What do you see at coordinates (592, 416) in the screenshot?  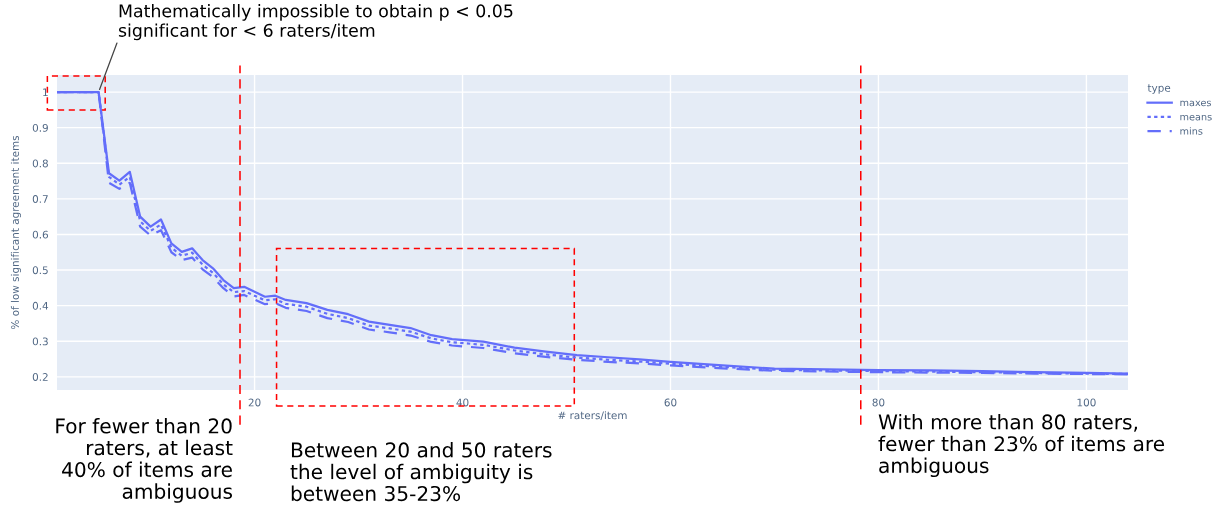 I see `x-axis-title: # raters/item` at bounding box center [592, 416].